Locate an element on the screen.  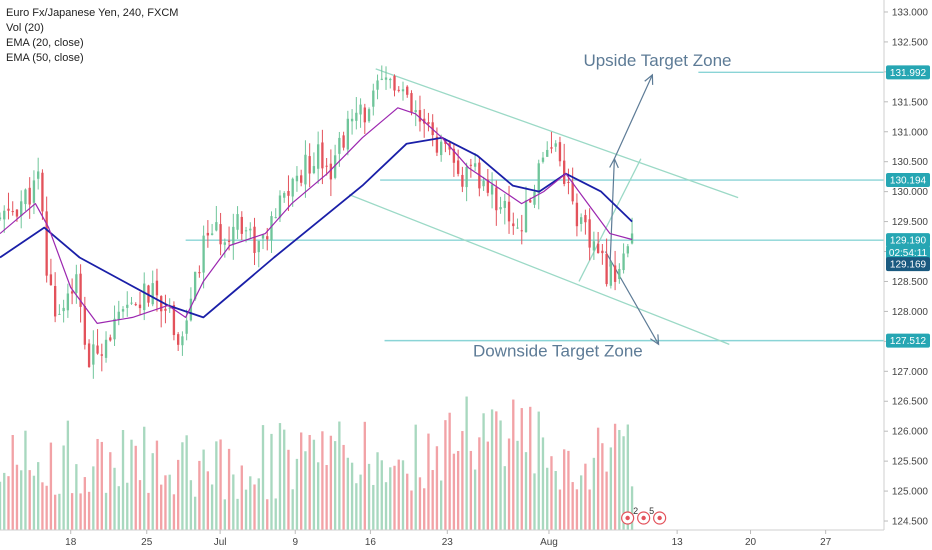
x-tick-label: 16 is located at coordinates (371, 542).